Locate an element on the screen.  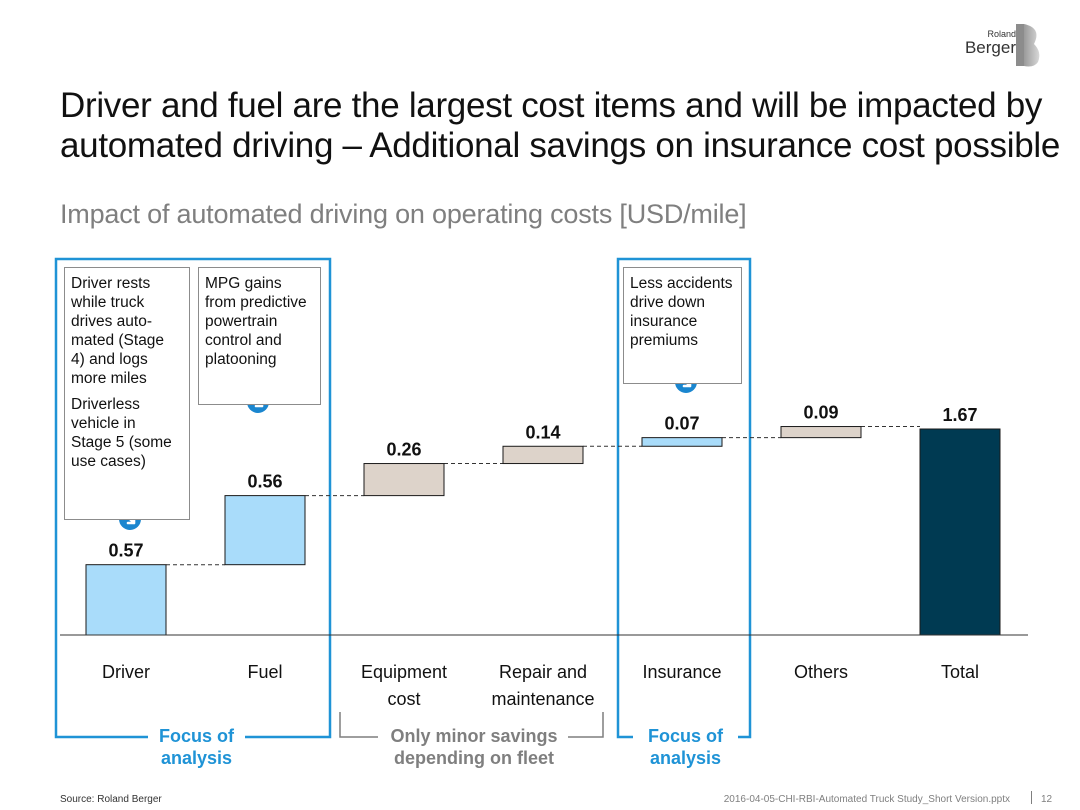
category-label: Others is located at coordinates (821, 672).